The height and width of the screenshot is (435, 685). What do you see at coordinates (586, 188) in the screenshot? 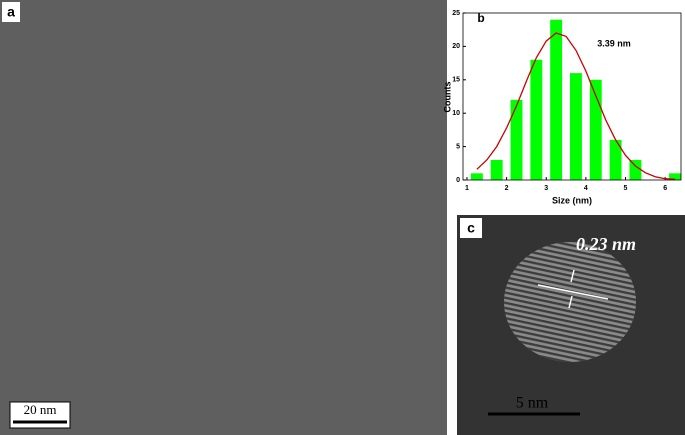
I see `x-tick-label: 4` at bounding box center [586, 188].